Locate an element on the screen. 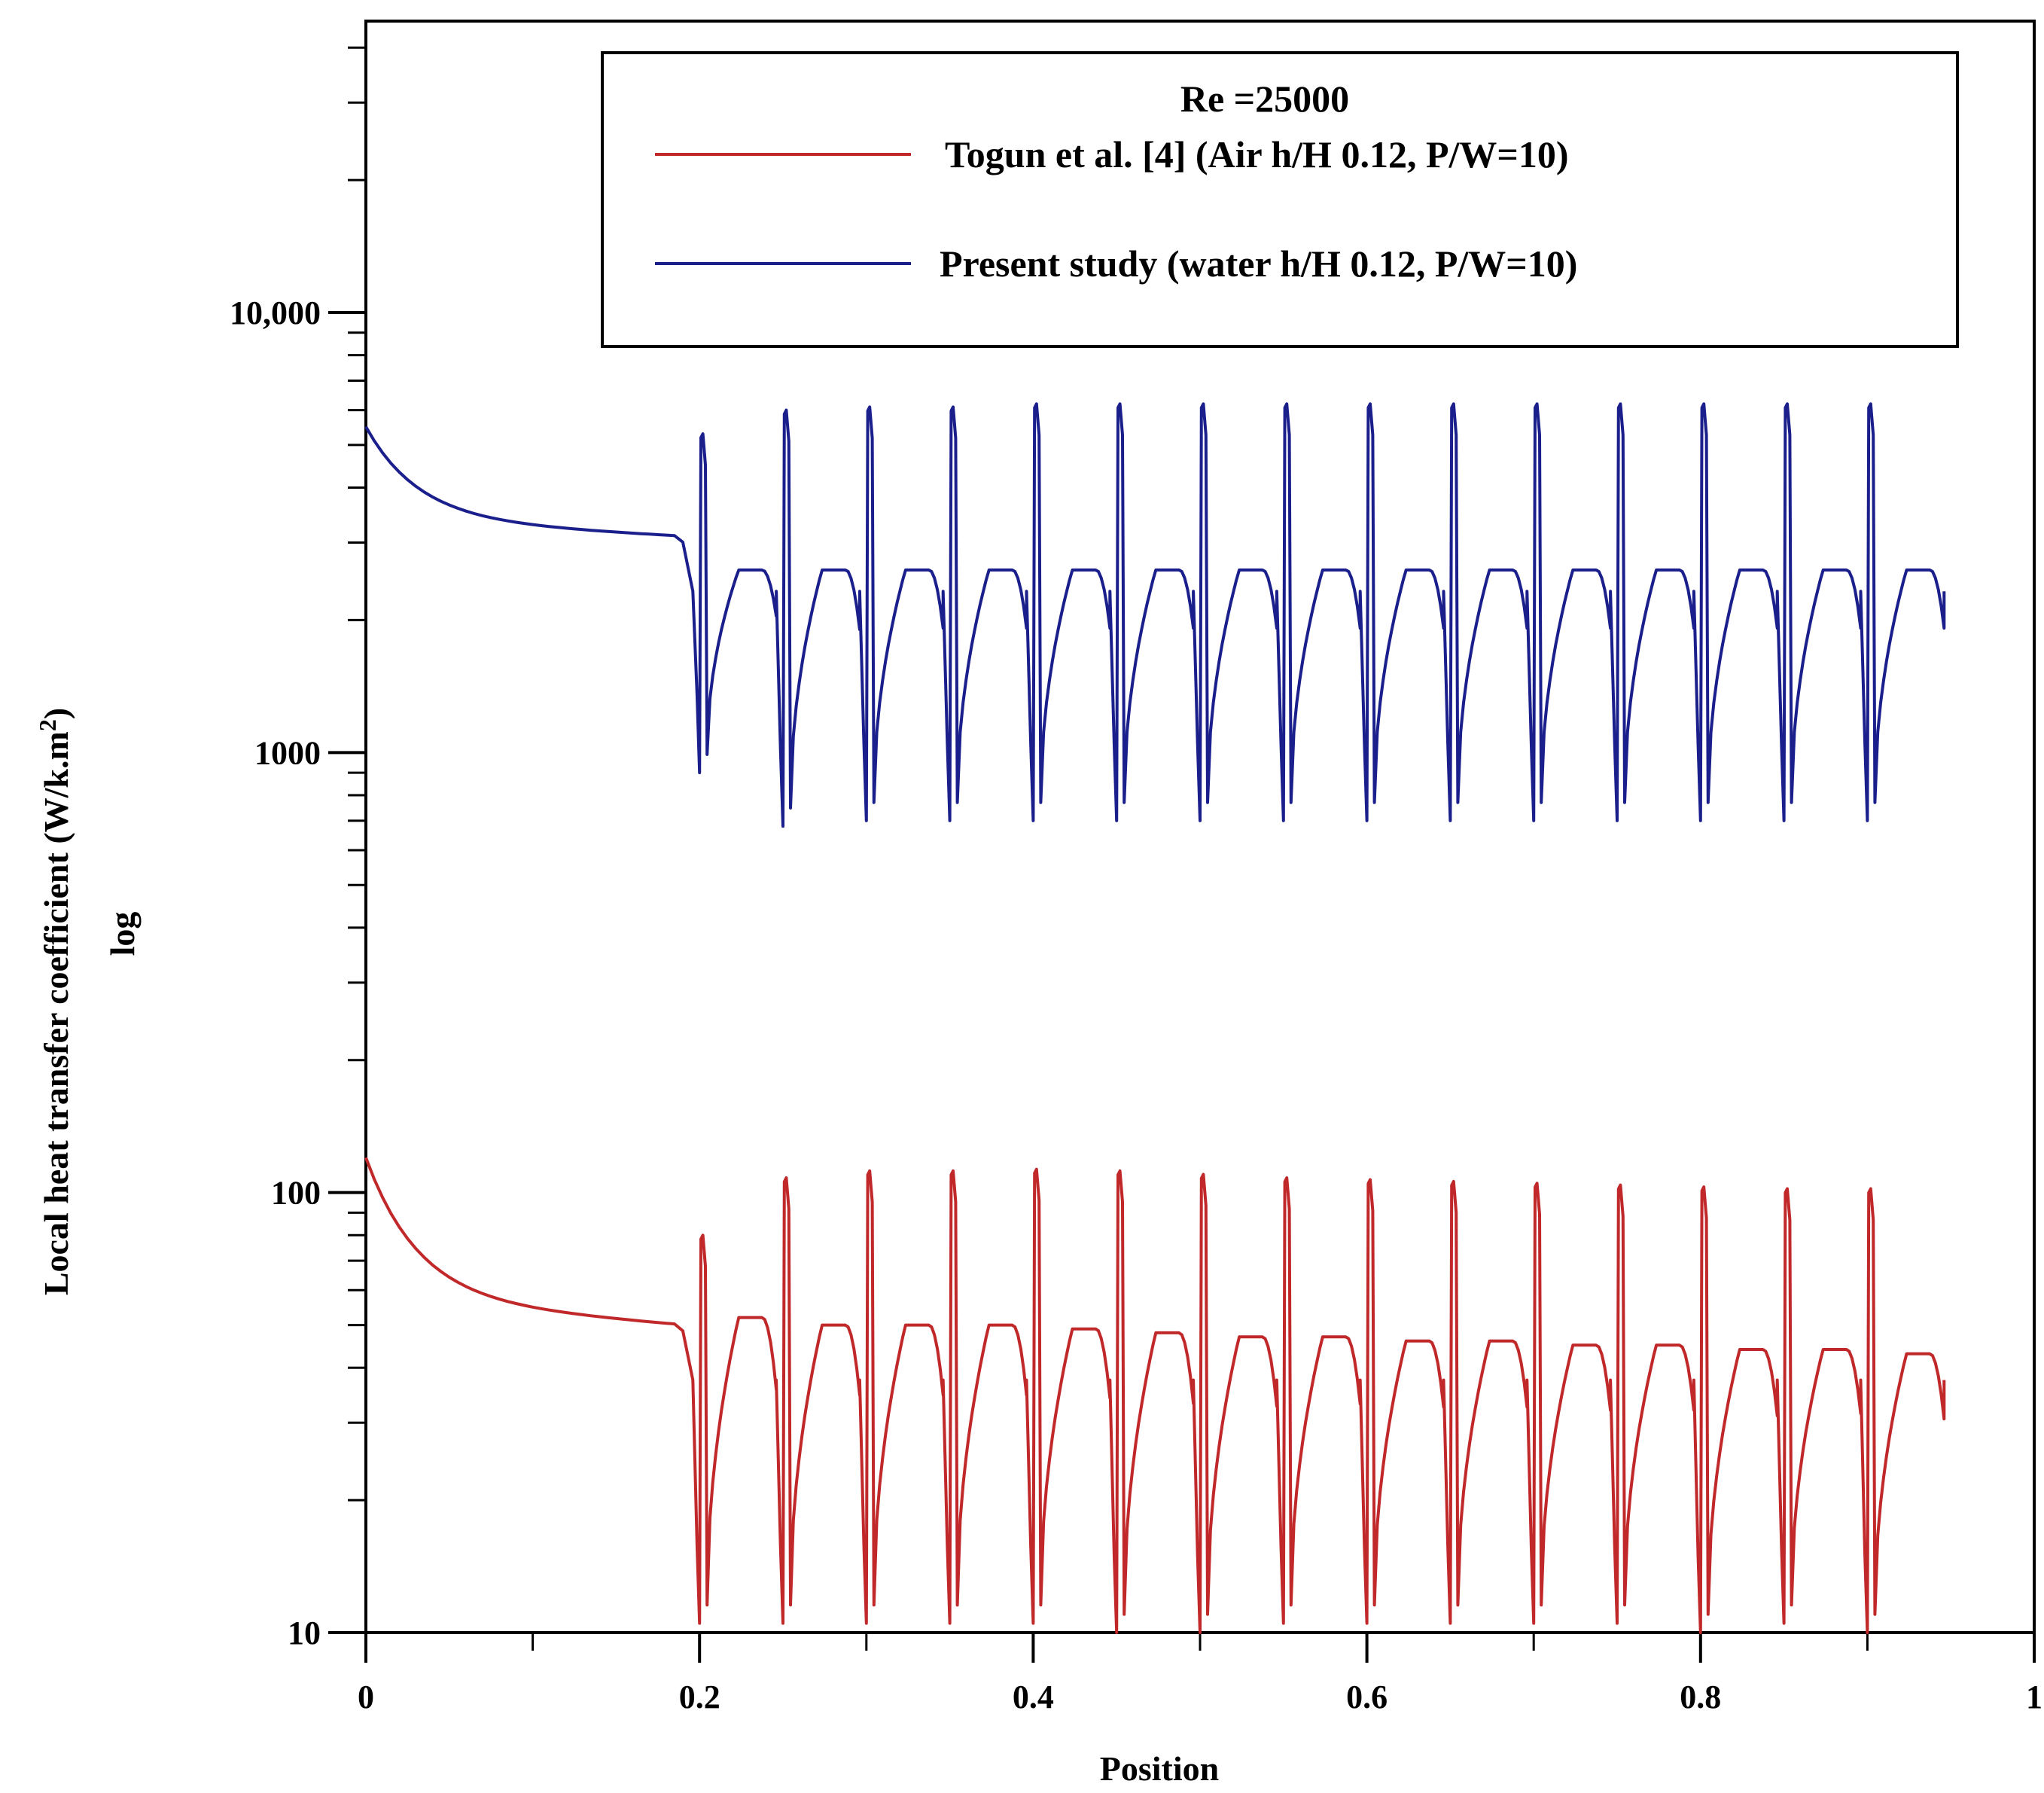  x-axis-title: Position is located at coordinates (1159, 1769).